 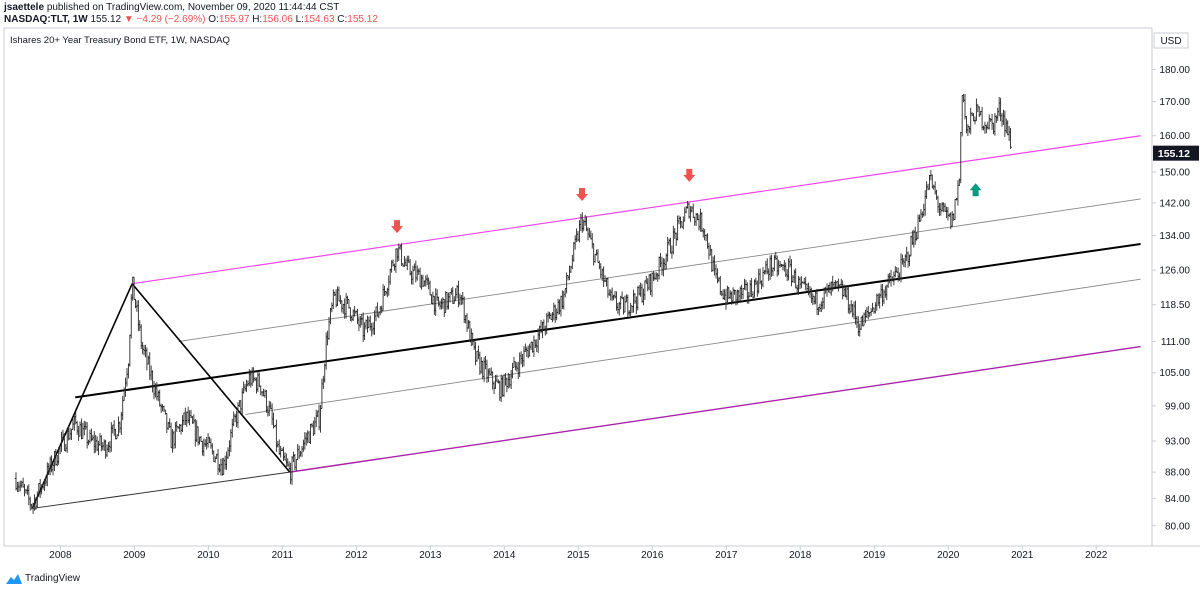 What do you see at coordinates (257, 19) in the screenshot?
I see `high-label: H:` at bounding box center [257, 19].